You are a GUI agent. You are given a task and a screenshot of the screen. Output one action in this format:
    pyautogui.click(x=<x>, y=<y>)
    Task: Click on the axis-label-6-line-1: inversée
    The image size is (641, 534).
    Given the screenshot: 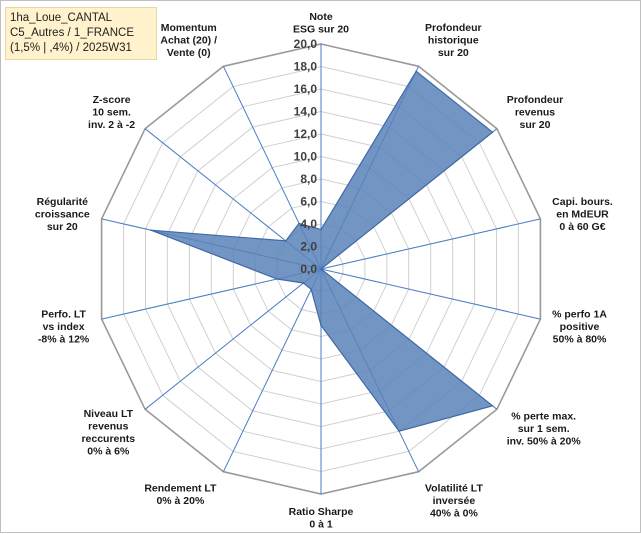 What is the action you would take?
    pyautogui.click(x=454, y=501)
    